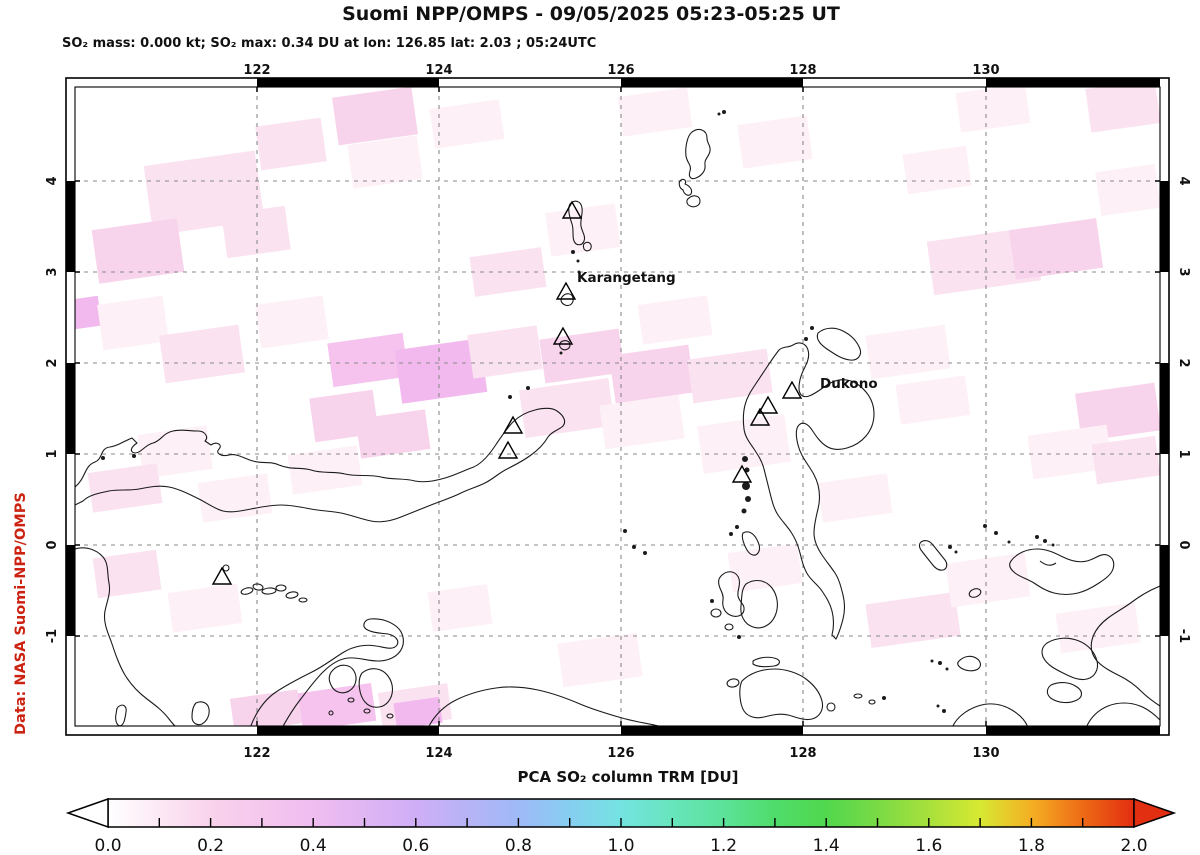 The width and height of the screenshot is (1200, 855). Describe the element at coordinates (1183, 180) in the screenshot. I see `lat-label-right: 4` at that location.